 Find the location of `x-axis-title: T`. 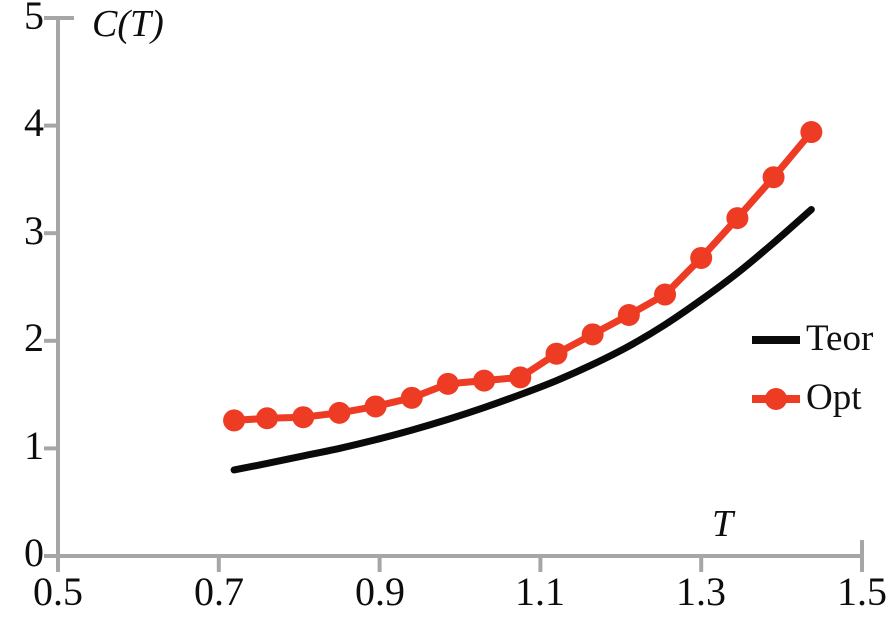

x-axis-title: T is located at coordinates (723, 524).